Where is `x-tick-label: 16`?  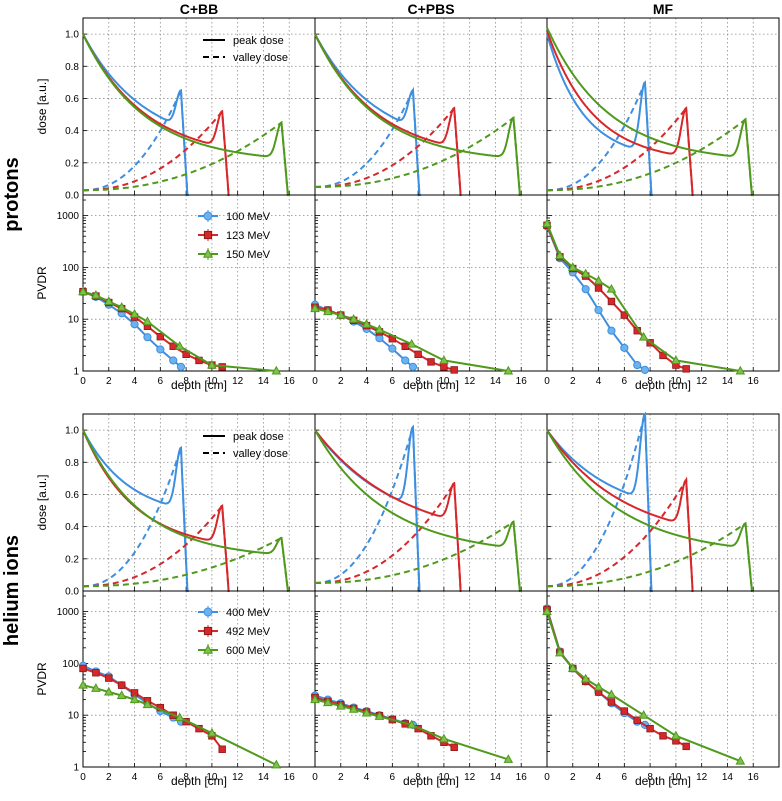
x-tick-label: 16 is located at coordinates (754, 777).